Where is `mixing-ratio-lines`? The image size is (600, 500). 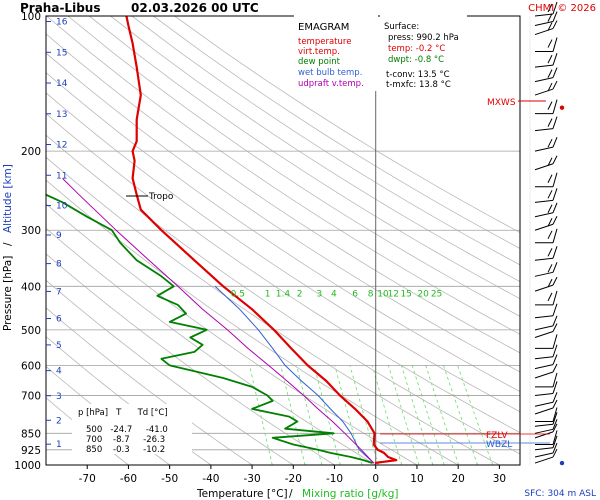
mixing-ratio-lines is located at coordinates (371, 415).